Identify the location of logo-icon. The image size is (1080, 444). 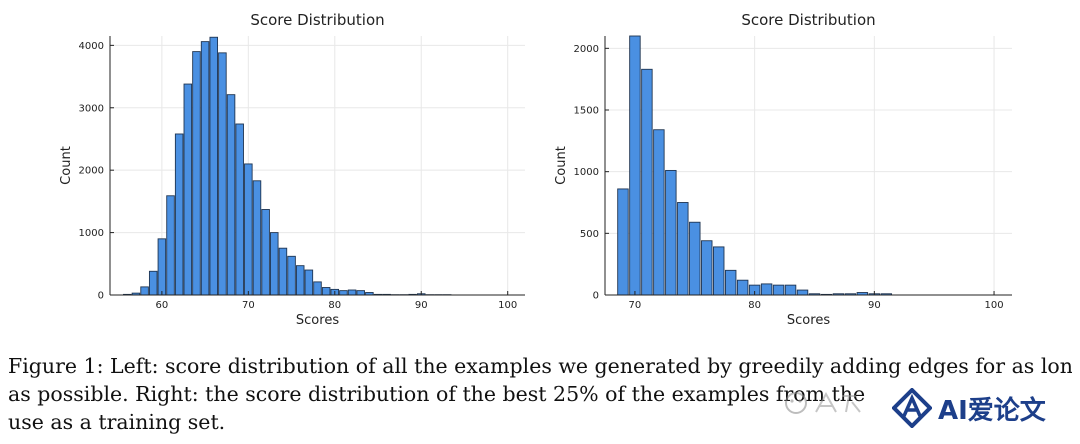
(912, 408).